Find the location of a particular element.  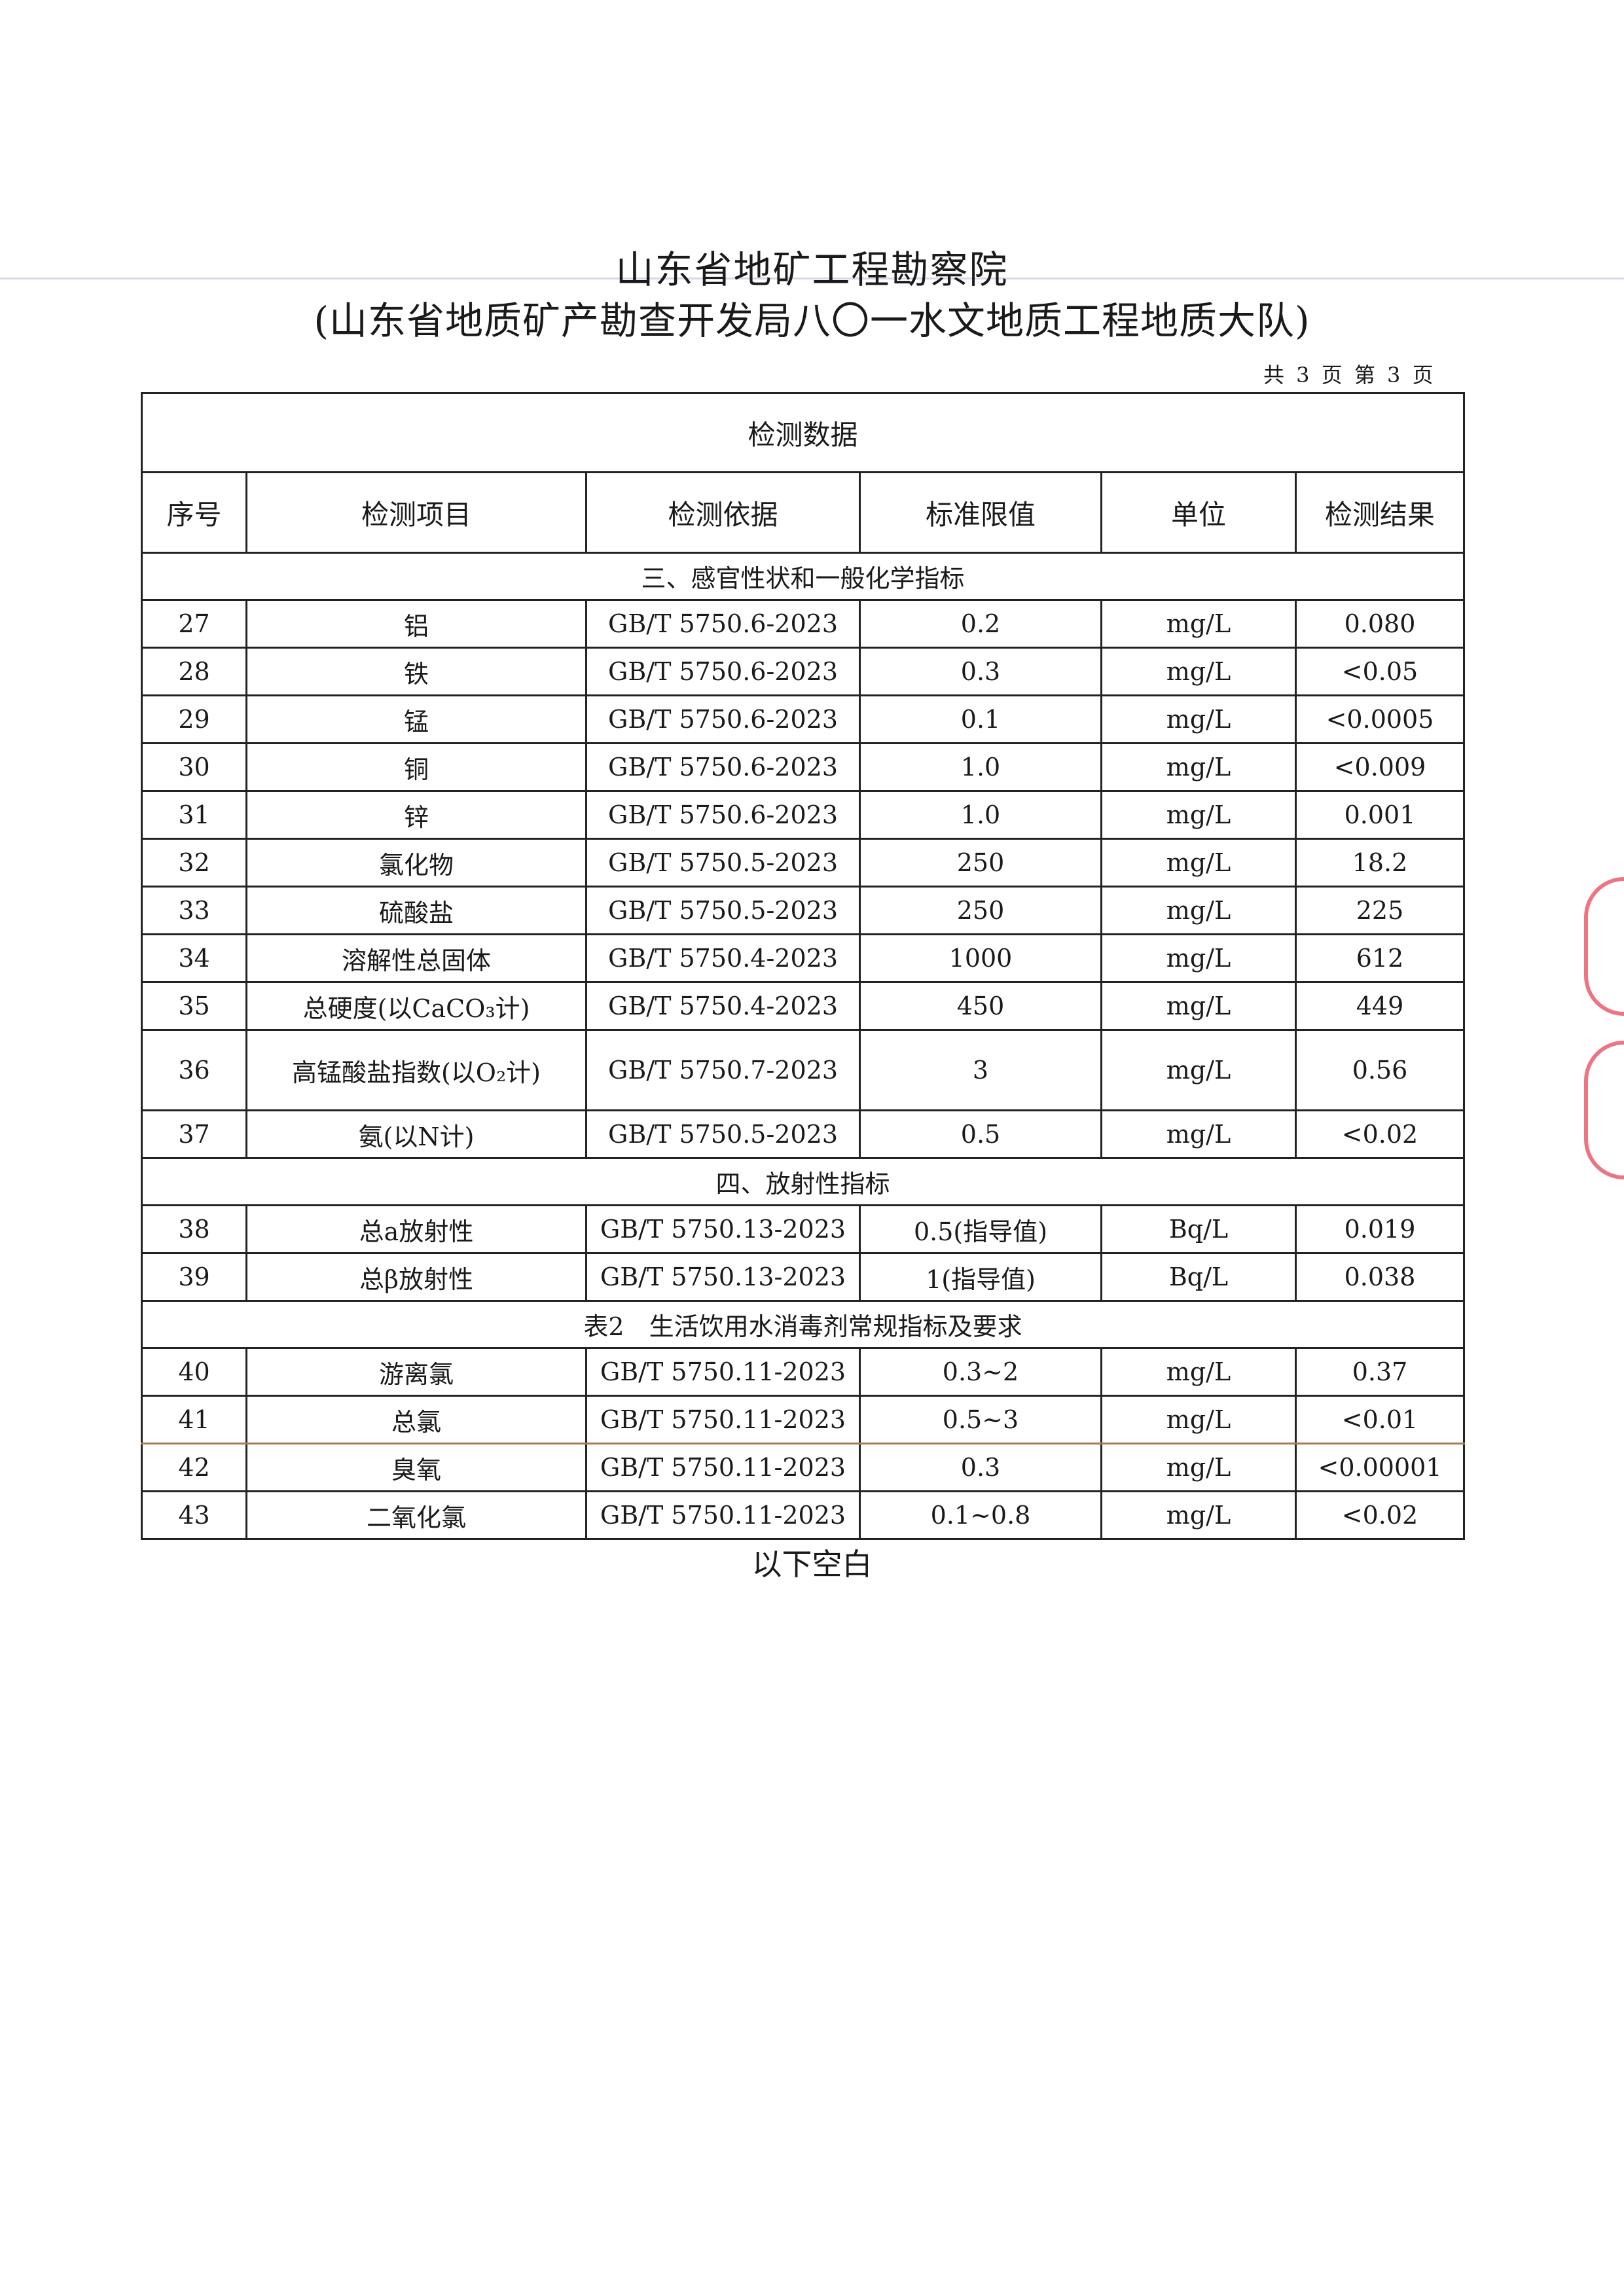

table-row: 33 硫酸盐 GB/T 5750.5-2023 250 mg/L 225 is located at coordinates (803, 910).